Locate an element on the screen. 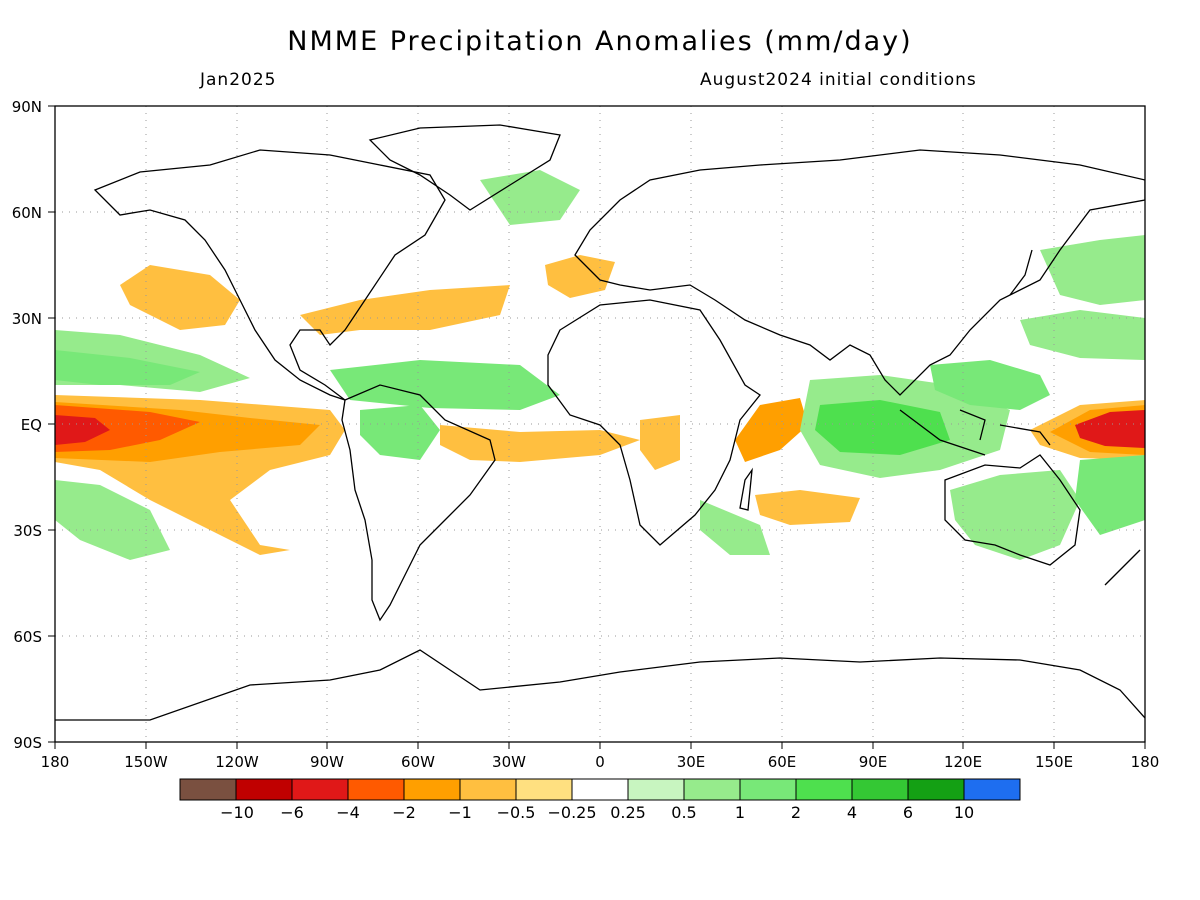  map-title: NMME Precipitation Anomalies (mm/day) is located at coordinates (600, 41).